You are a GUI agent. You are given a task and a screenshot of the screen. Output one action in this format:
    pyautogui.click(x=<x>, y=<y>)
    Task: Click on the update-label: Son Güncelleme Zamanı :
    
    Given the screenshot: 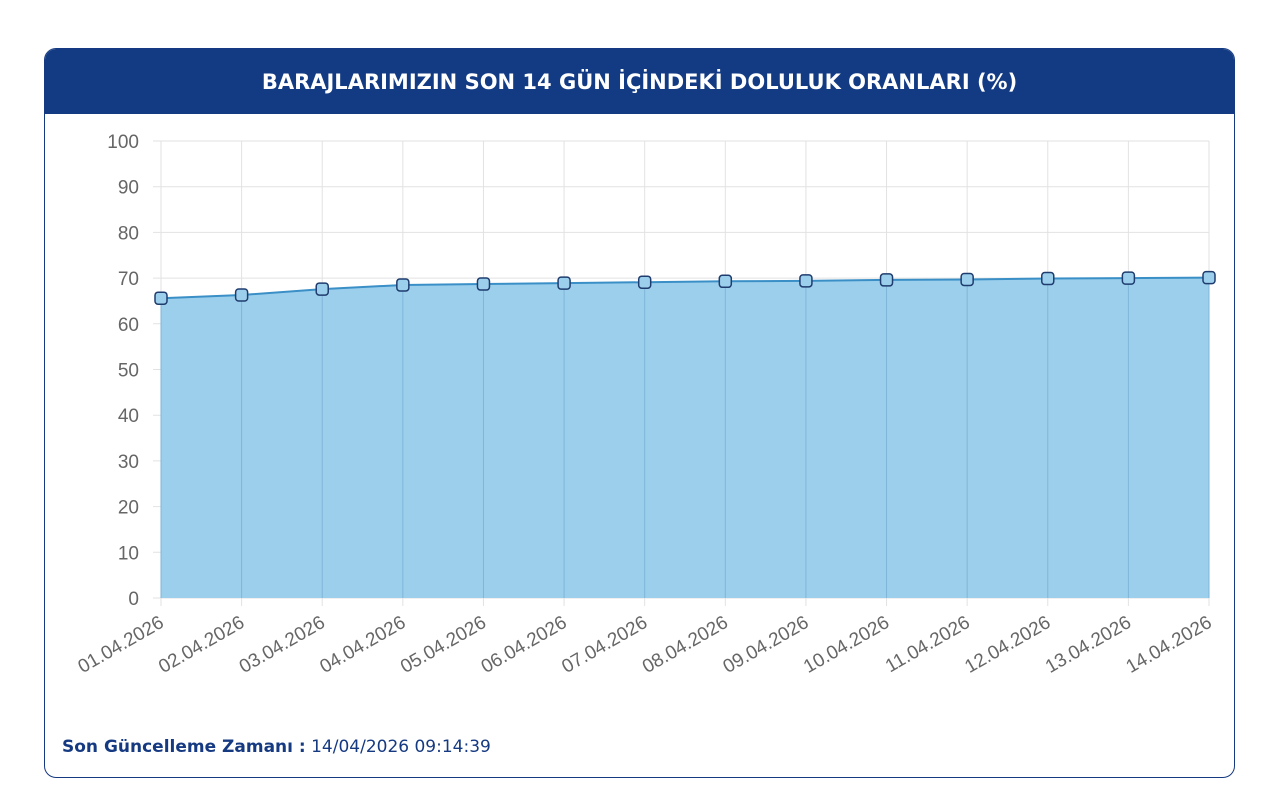 What is the action you would take?
    pyautogui.click(x=184, y=747)
    